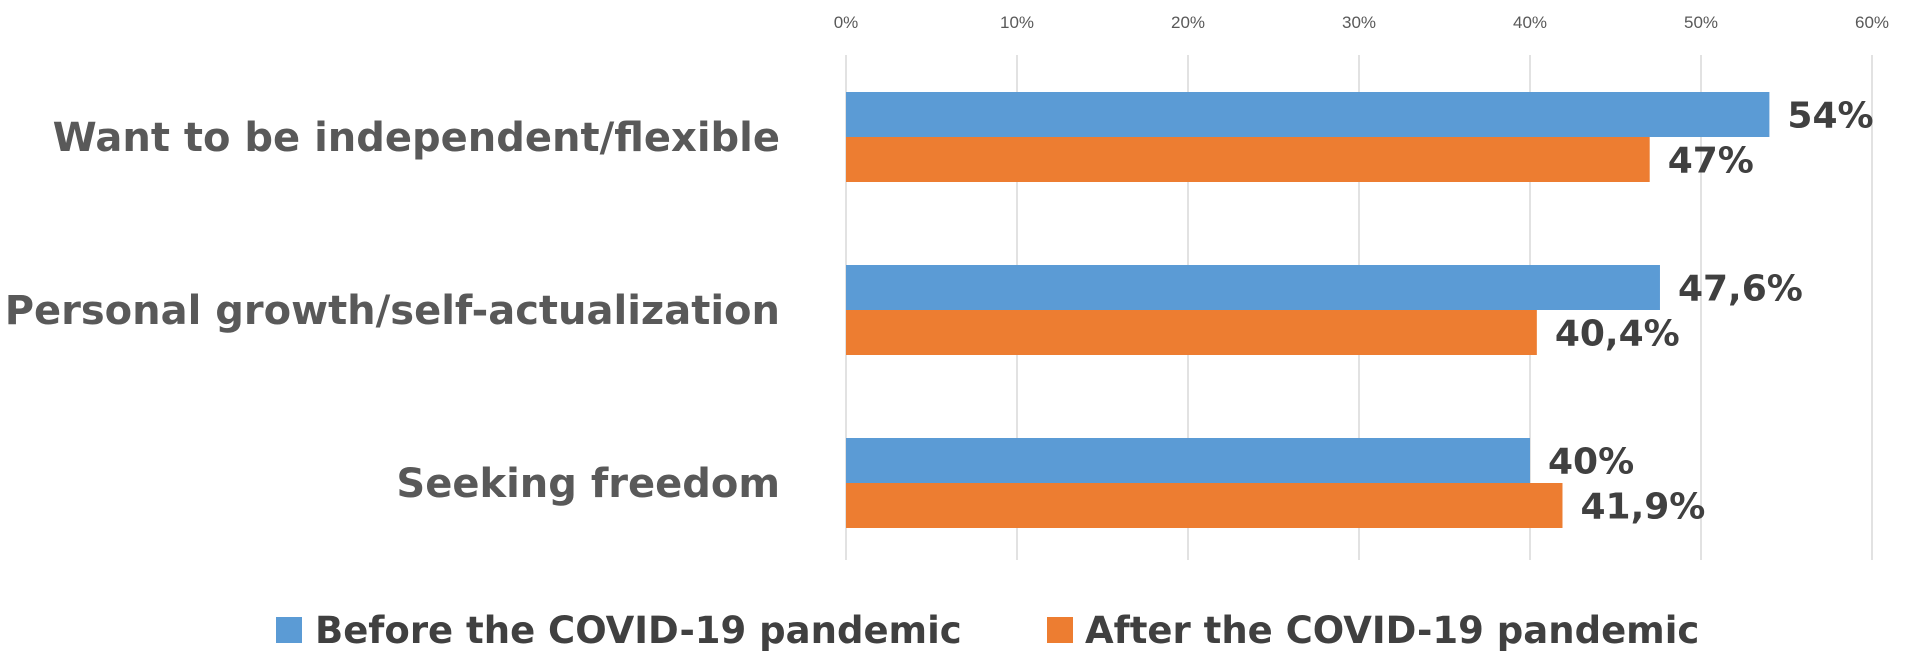 The width and height of the screenshot is (1907, 657). What do you see at coordinates (1711, 161) in the screenshot?
I see `data-label: 47%` at bounding box center [1711, 161].